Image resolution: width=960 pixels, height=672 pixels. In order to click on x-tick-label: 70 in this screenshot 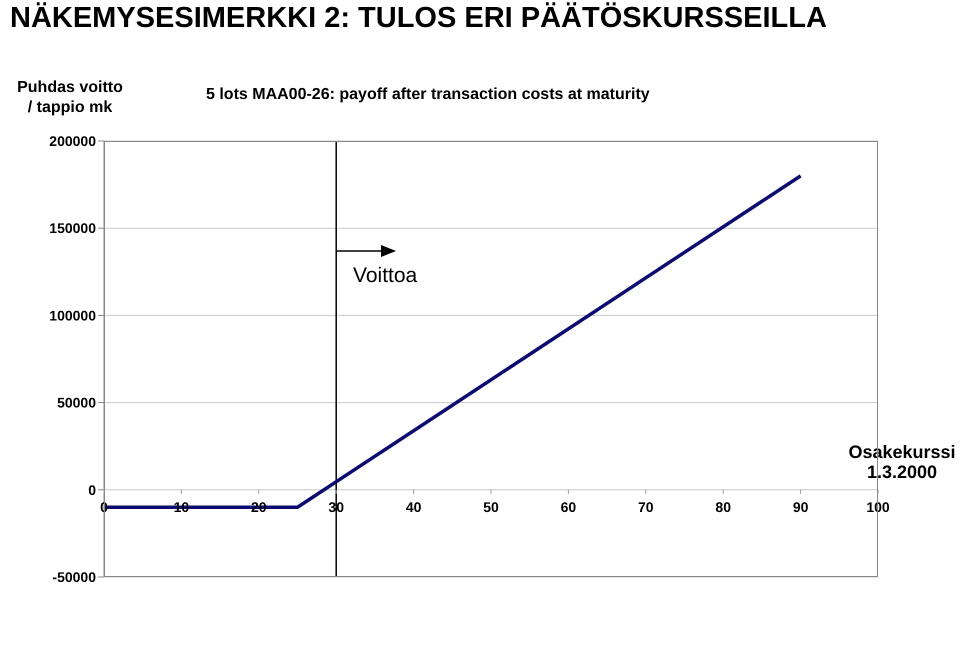, I will do `click(646, 506)`.